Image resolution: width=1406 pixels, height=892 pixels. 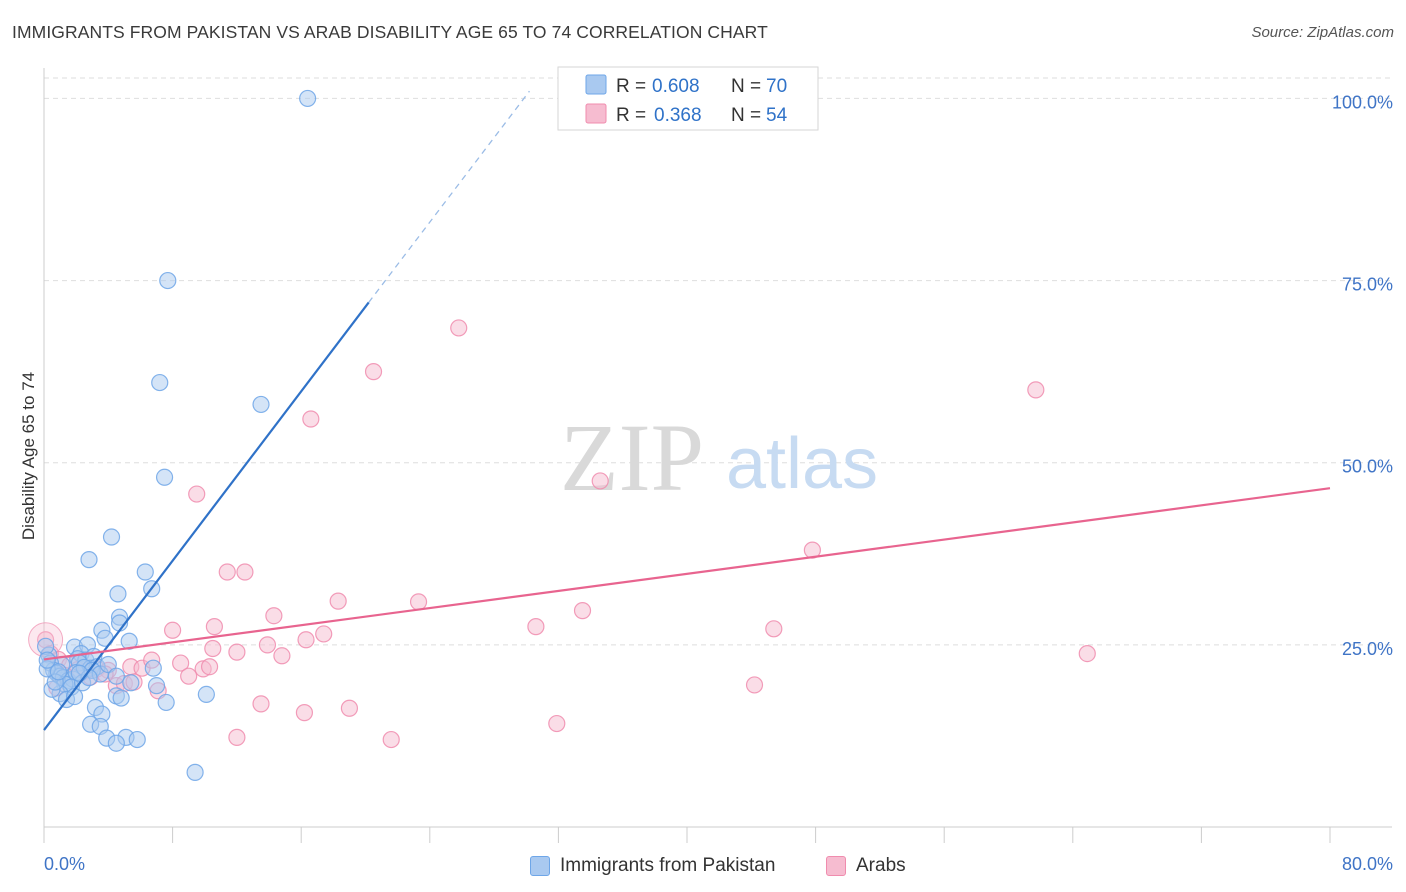 What do you see at coordinates (881, 865) in the screenshot?
I see `legend-label-arabs: Arabs` at bounding box center [881, 865].